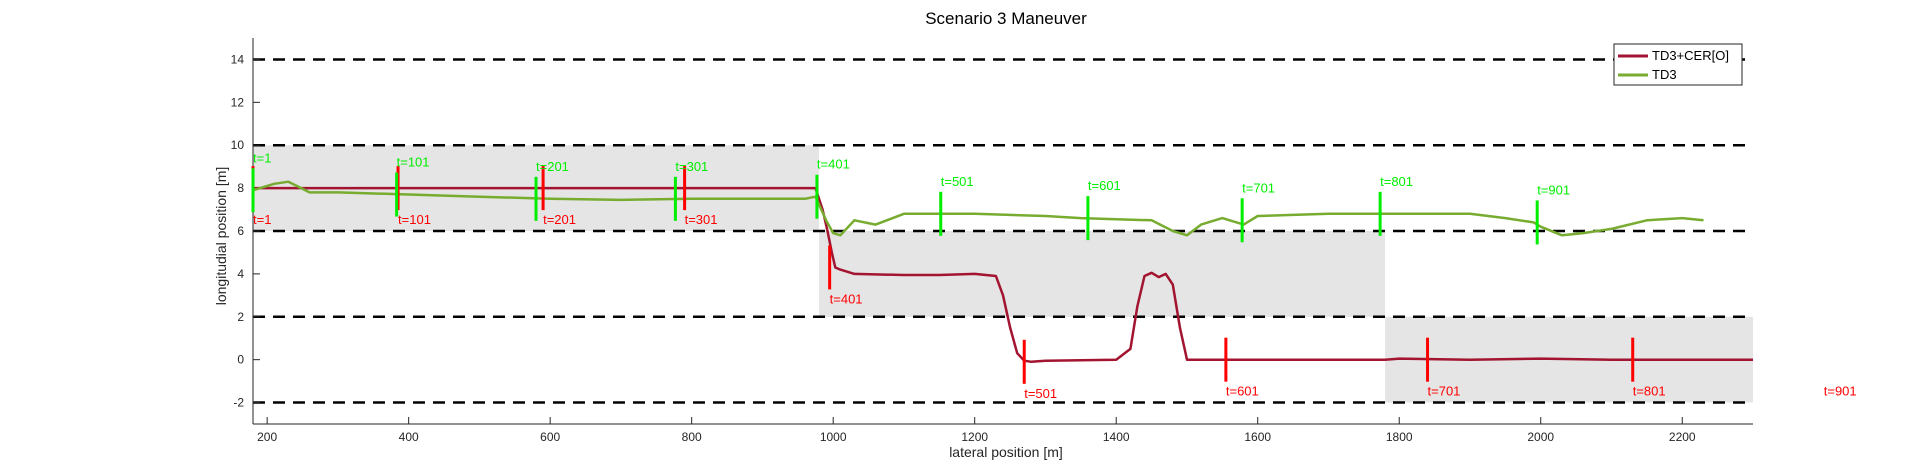  What do you see at coordinates (1690, 55) in the screenshot?
I see `legend-label-td3-cer: TD3+CER[O]` at bounding box center [1690, 55].